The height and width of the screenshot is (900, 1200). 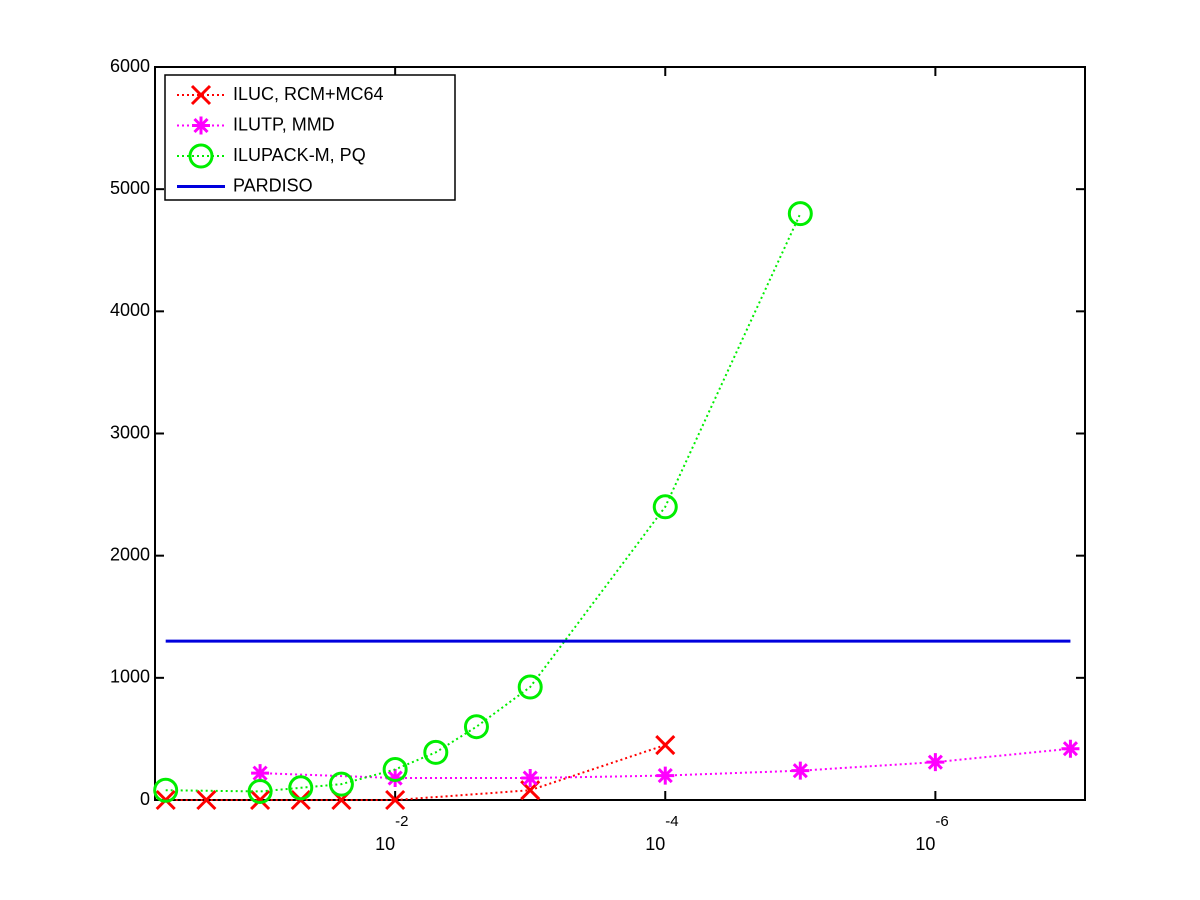 What do you see at coordinates (415, 772) in the screenshot?
I see `series-line` at bounding box center [415, 772].